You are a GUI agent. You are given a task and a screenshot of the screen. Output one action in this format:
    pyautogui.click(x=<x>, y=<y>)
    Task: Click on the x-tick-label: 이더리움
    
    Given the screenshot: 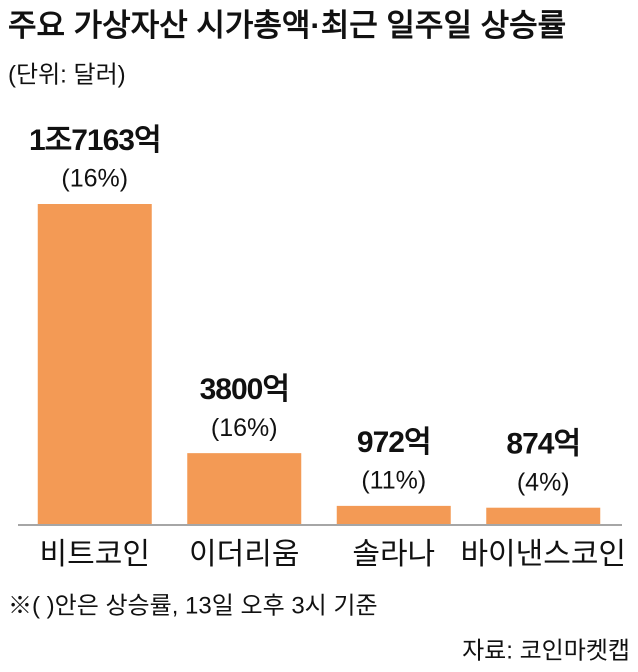 What is the action you would take?
    pyautogui.click(x=244, y=554)
    